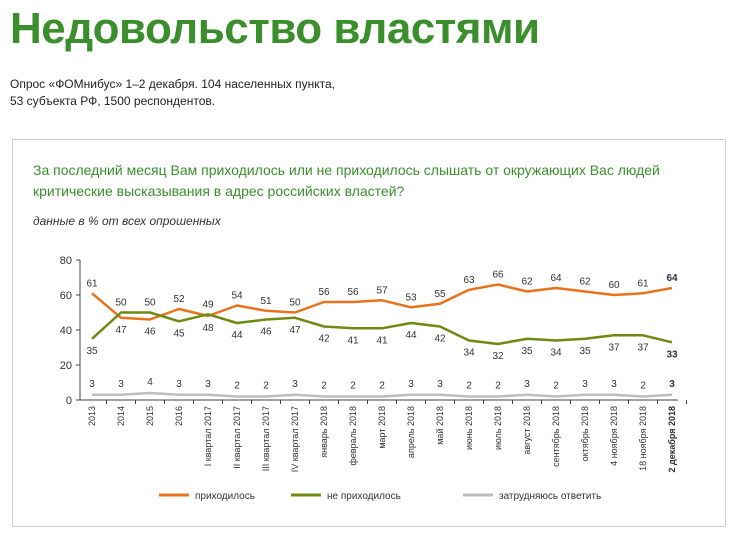 This screenshot has width=742, height=541. What do you see at coordinates (353, 436) in the screenshot?
I see `x-tick-label: февраль 2018` at bounding box center [353, 436].